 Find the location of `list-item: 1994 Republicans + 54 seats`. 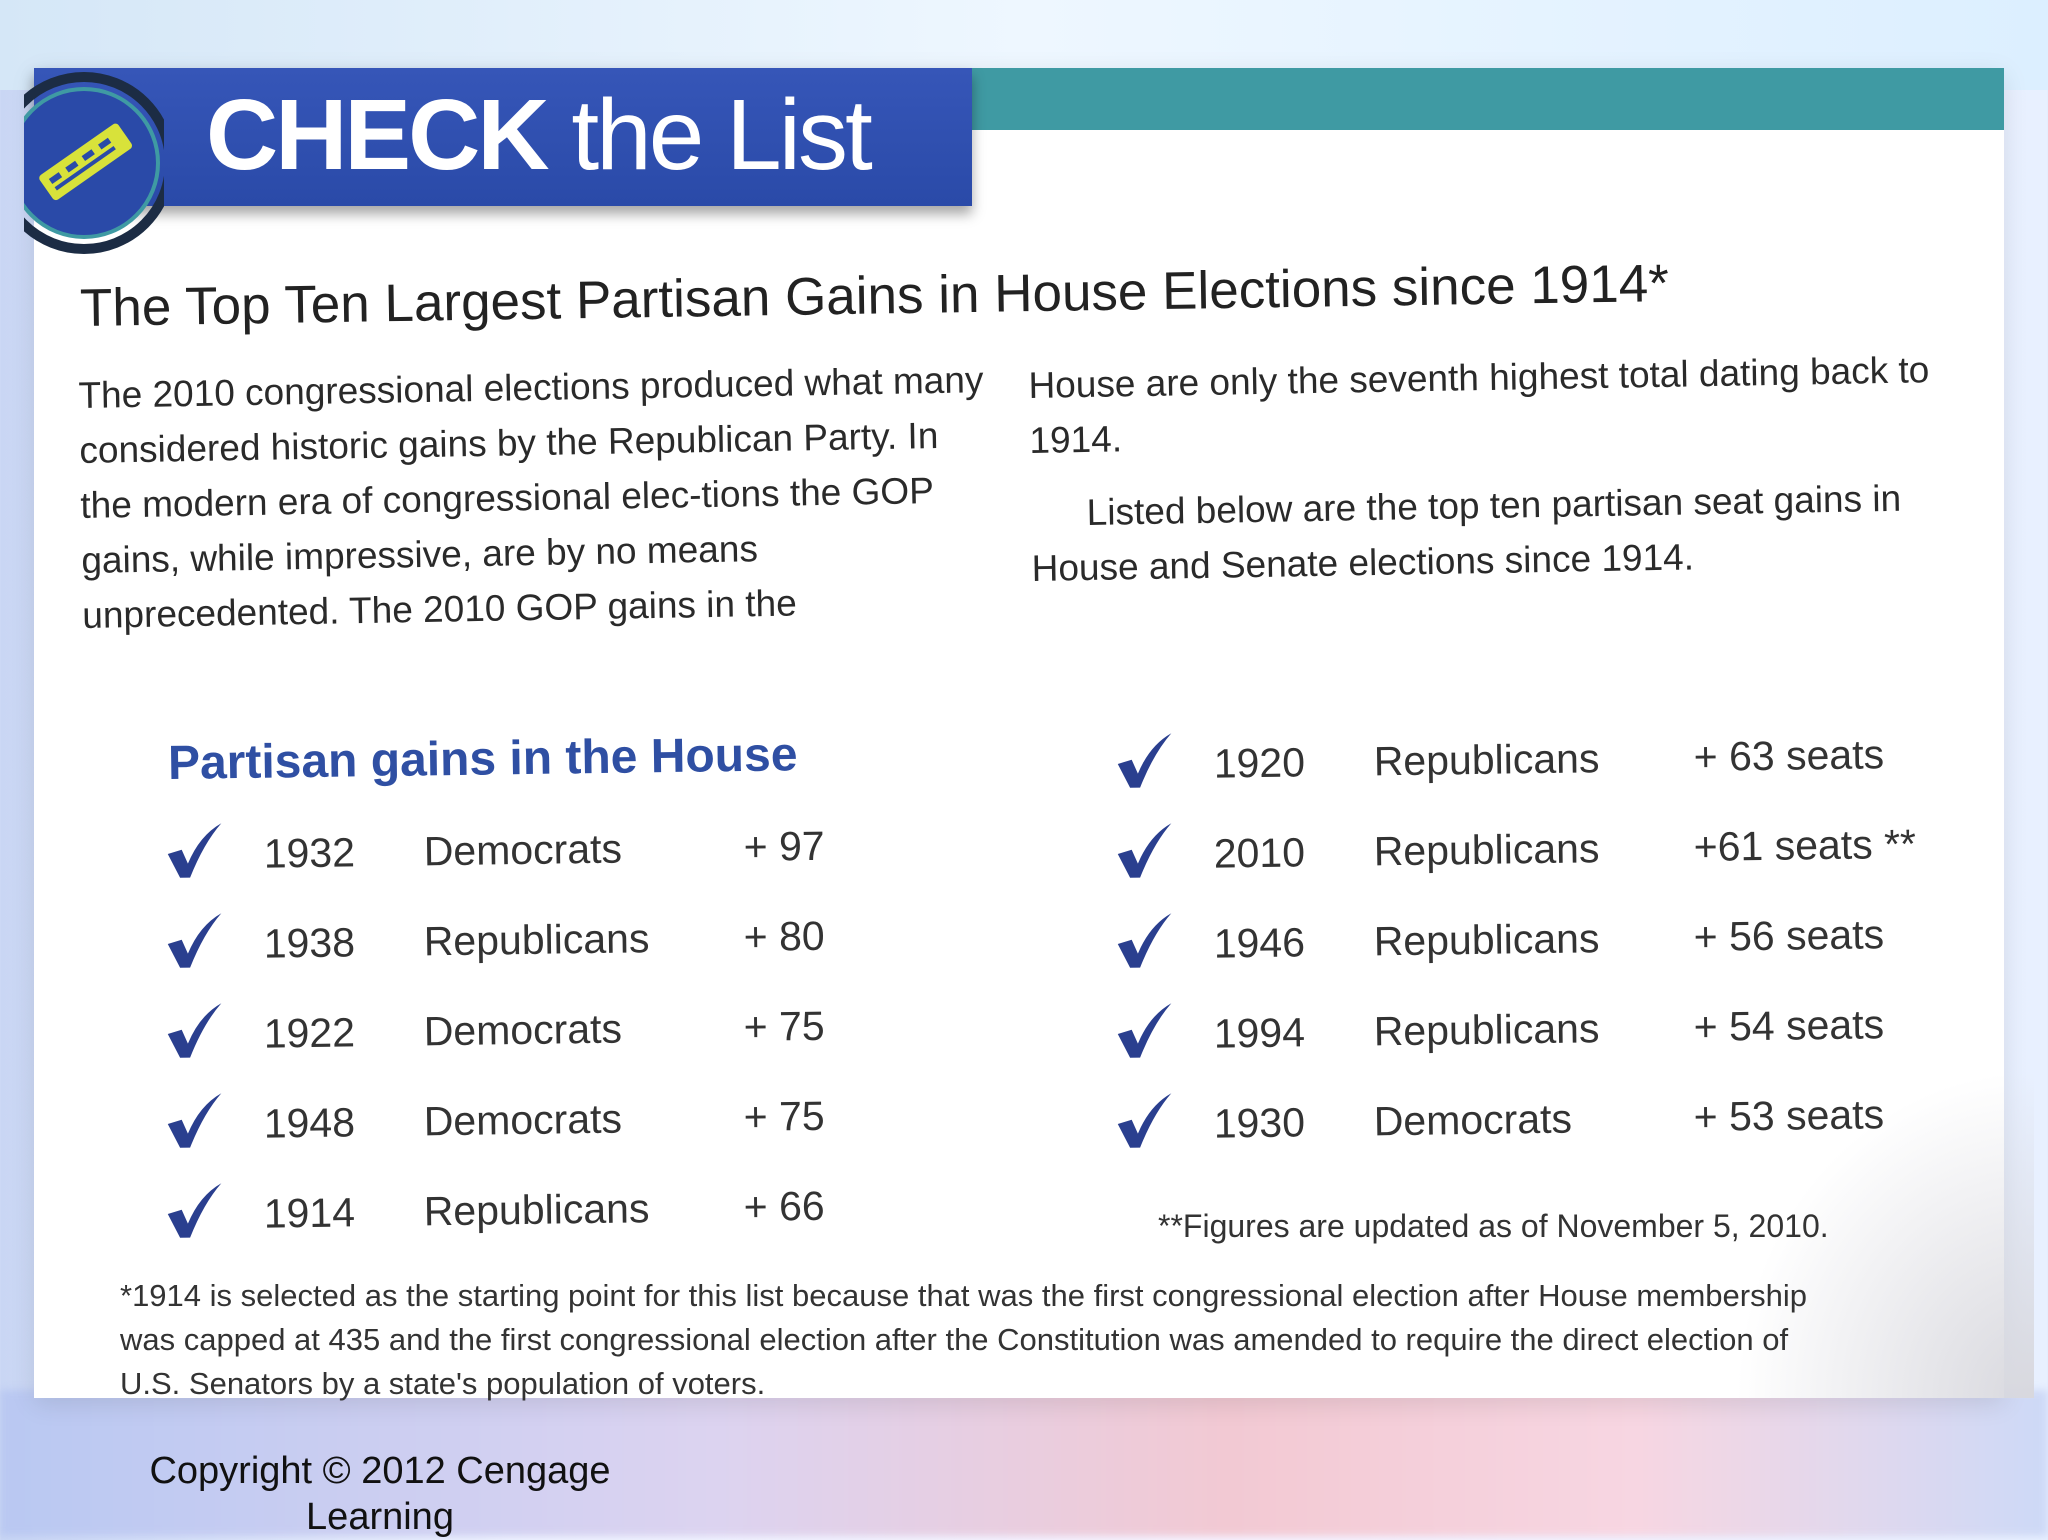

list-item: 1994 Republicans + 54 seats is located at coordinates (1563, 1044).